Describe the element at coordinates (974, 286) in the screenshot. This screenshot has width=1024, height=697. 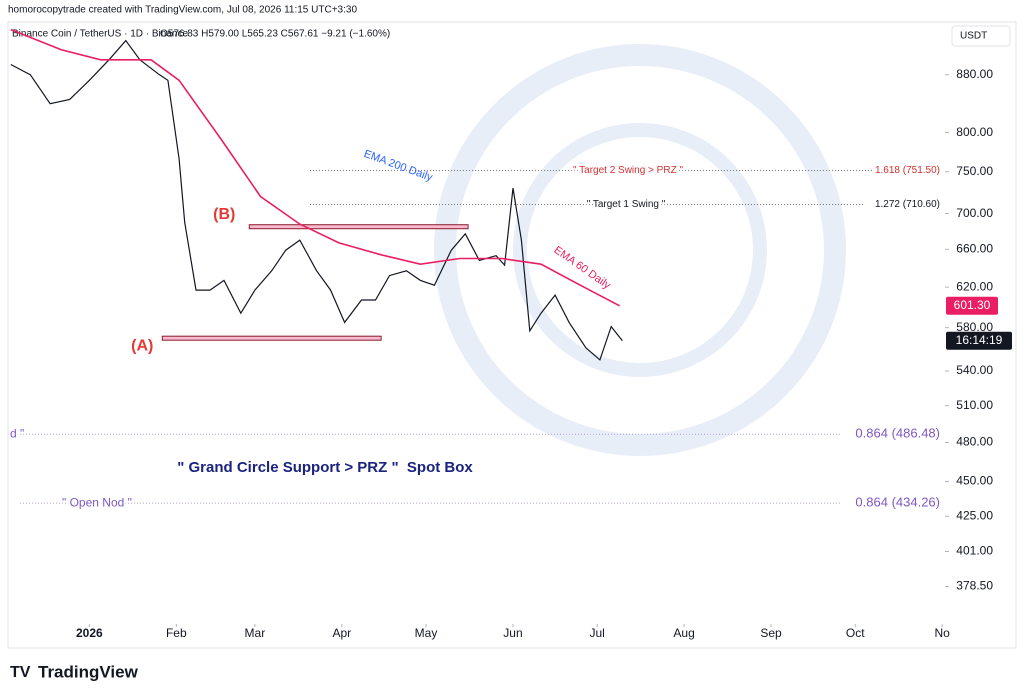
I see `y-tick-label: 620.00` at that location.